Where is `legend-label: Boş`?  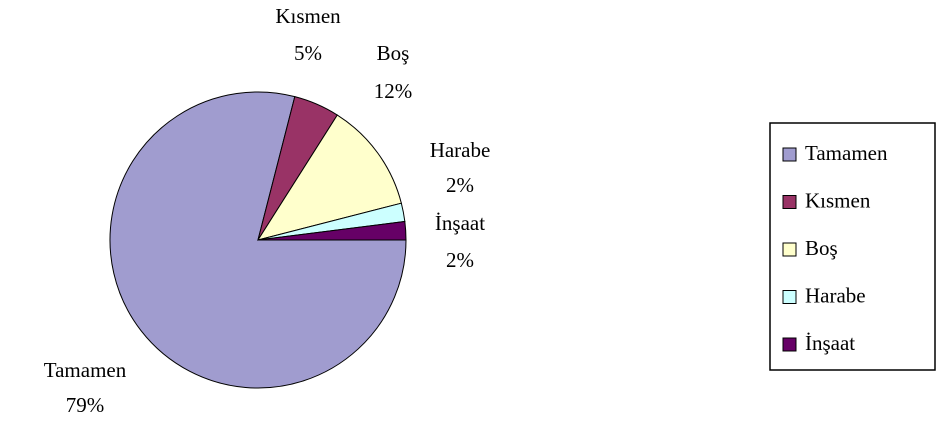 legend-label: Boş is located at coordinates (821, 248).